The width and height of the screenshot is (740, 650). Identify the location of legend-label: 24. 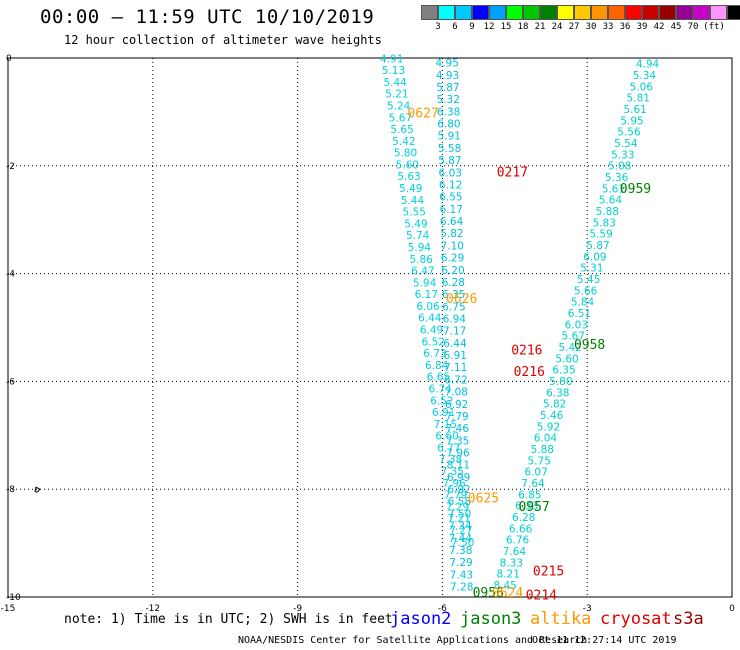
(557, 27).